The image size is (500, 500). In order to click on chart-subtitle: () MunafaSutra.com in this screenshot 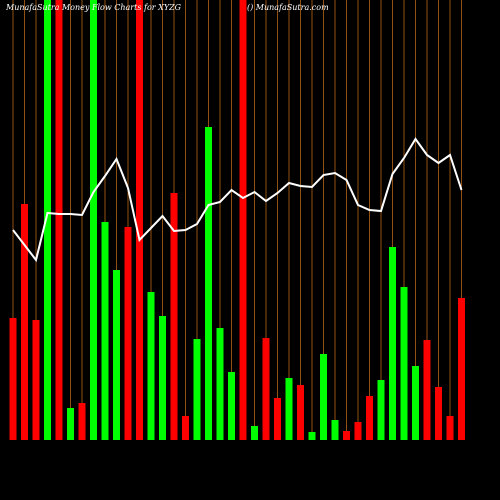, I will do `click(288, 7)`.